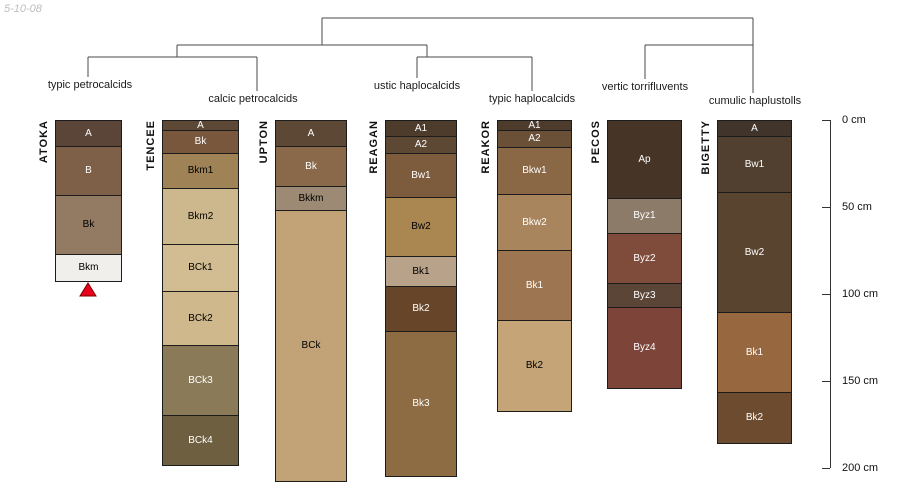 This screenshot has height=500, width=900. Describe the element at coordinates (534, 171) in the screenshot. I see `horizon-bkw1: Bkw1` at that location.